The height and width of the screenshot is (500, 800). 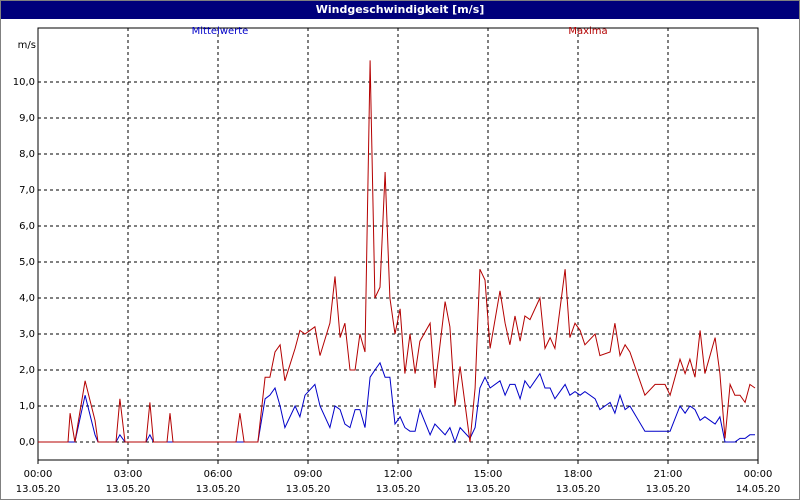 I want to click on y-tick-label: 5,0, so click(x=27, y=262).